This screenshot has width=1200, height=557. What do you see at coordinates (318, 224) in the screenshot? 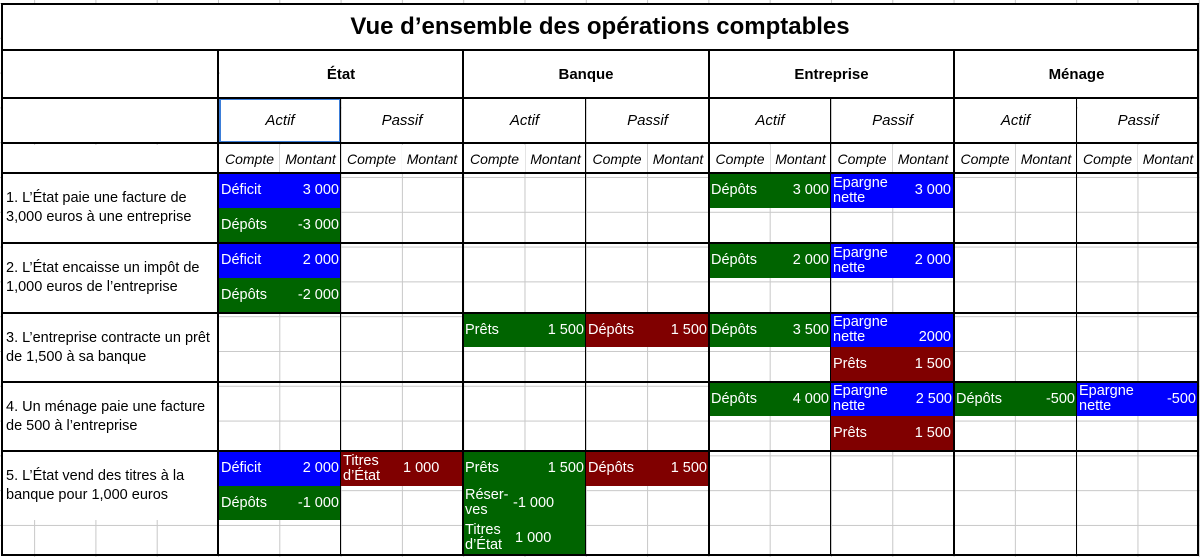
I see `entry-amount: -3 000` at bounding box center [318, 224].